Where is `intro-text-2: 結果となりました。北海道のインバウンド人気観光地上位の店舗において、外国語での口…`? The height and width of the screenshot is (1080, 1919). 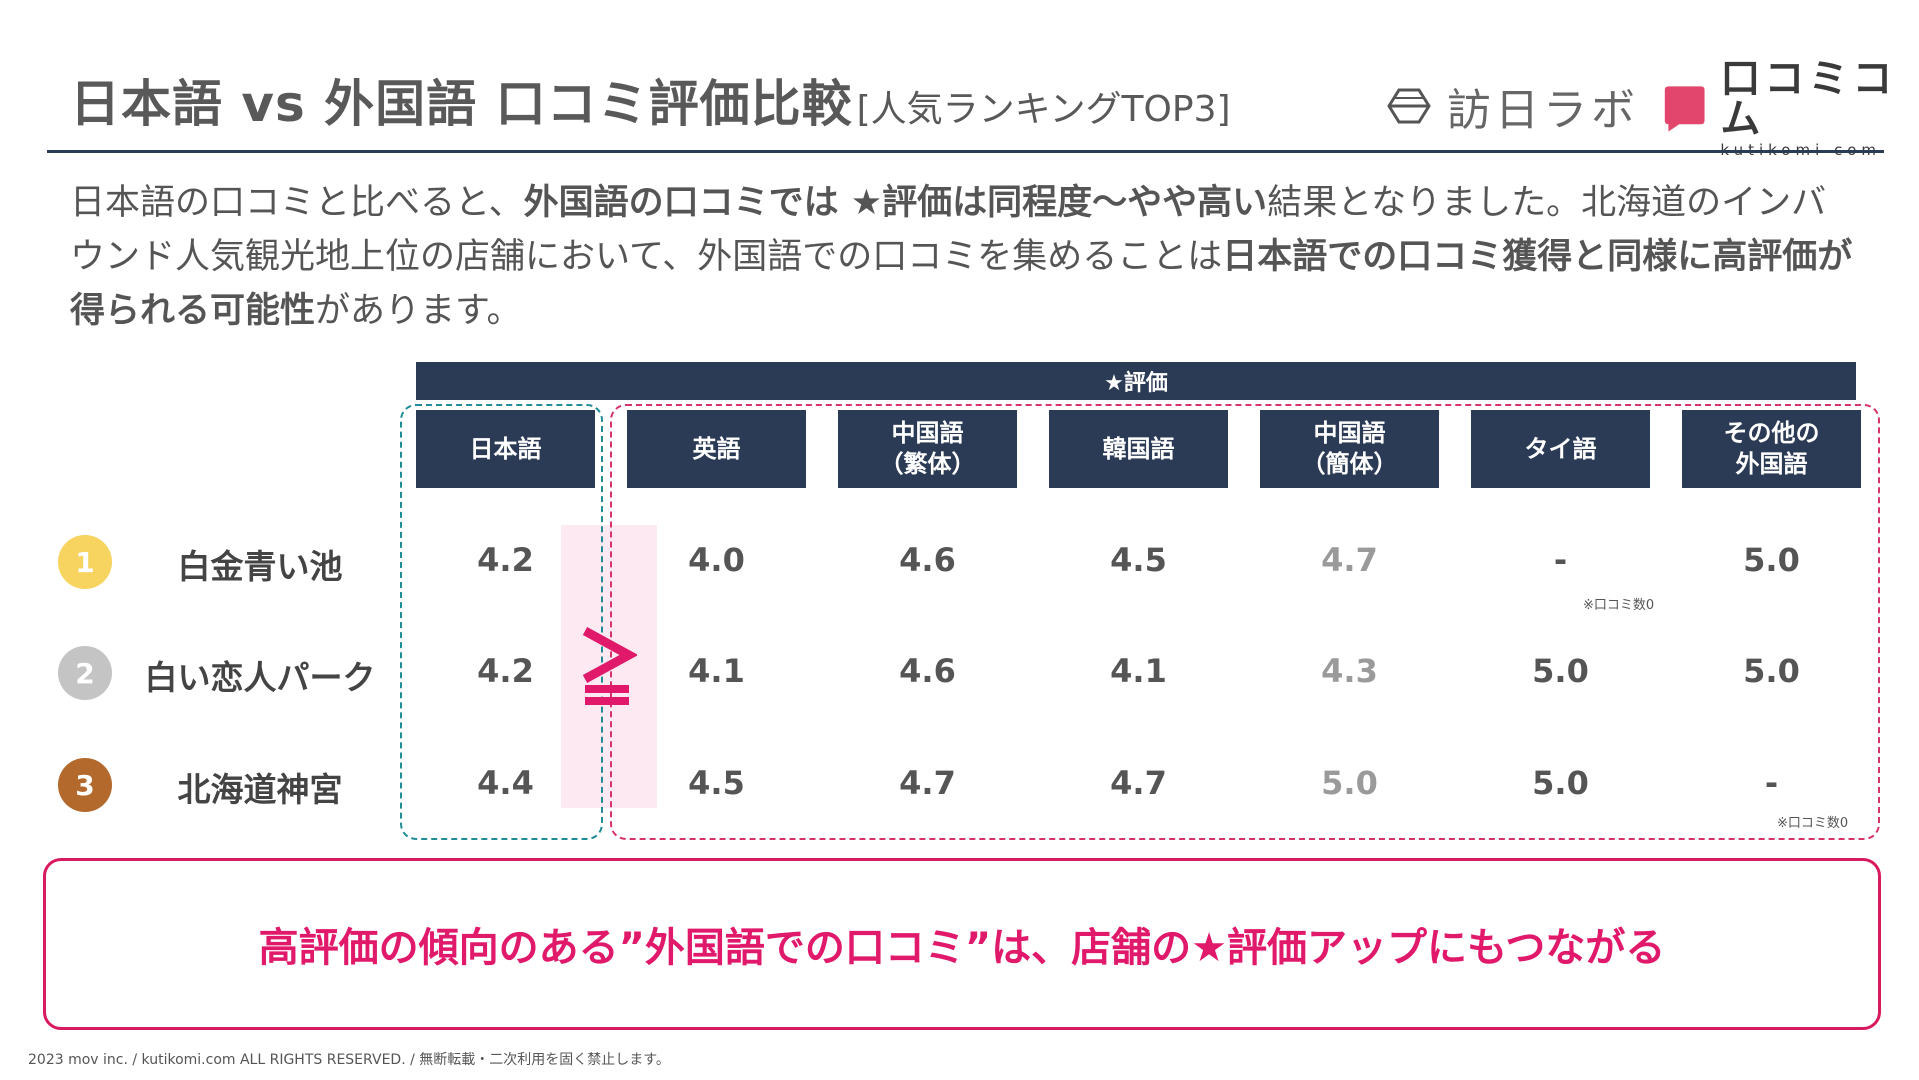
intro-text-2: 結果となりました。北海道のインバウンド人気観光地上位の店舗において、外国語での口… is located at coordinates (948, 230).